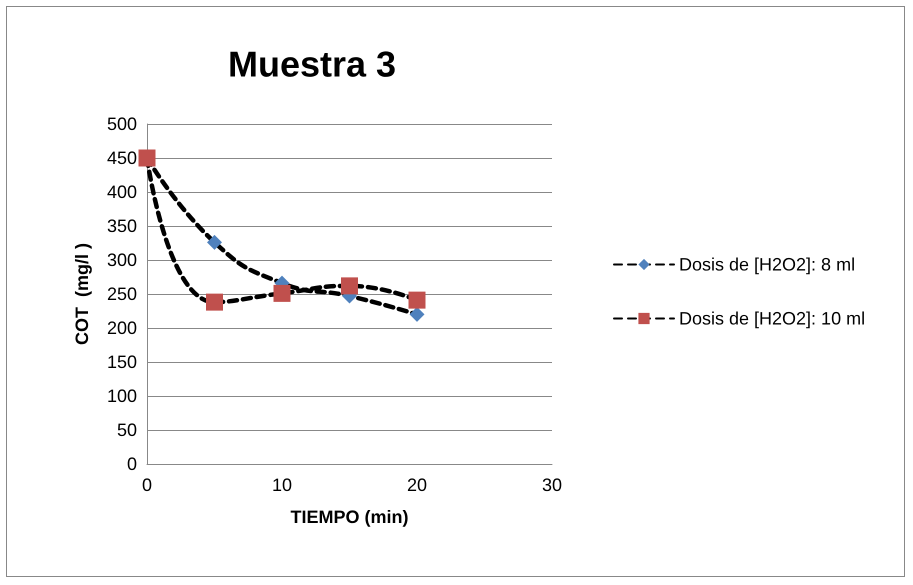 This screenshot has height=585, width=913. What do you see at coordinates (131, 464) in the screenshot?
I see `y-tick-label: 0` at bounding box center [131, 464].